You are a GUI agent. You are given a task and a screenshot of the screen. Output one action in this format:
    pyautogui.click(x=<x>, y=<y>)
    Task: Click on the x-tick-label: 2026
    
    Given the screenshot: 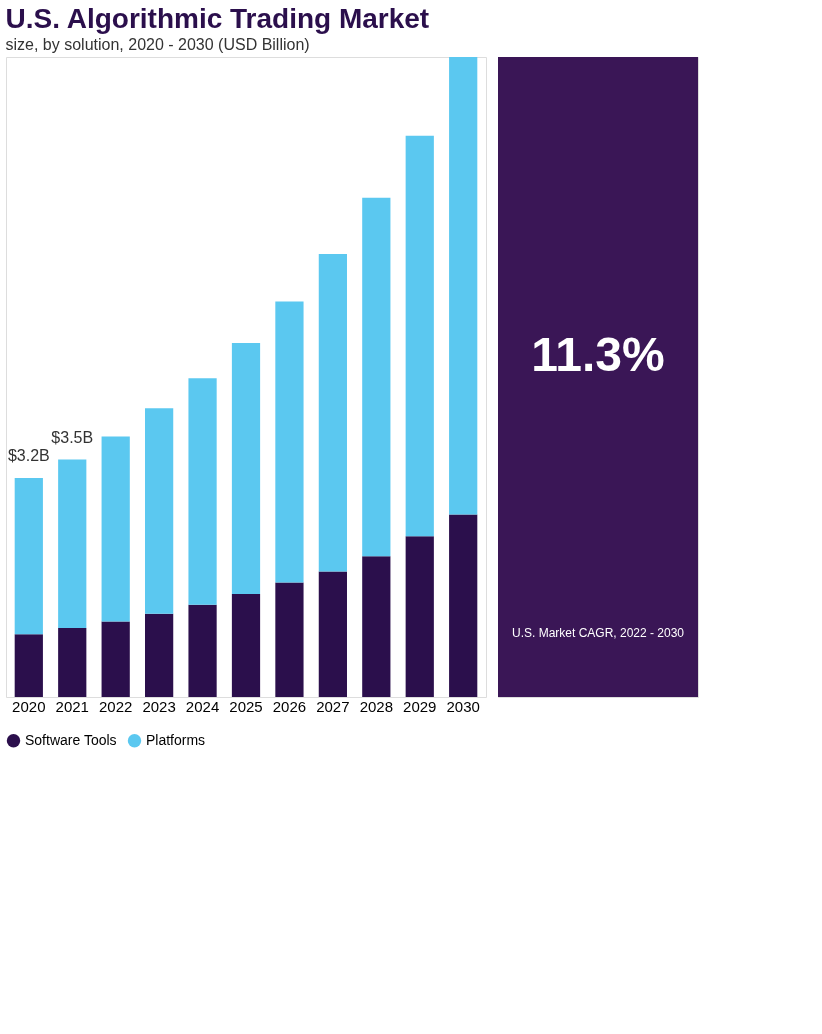 What is the action you would take?
    pyautogui.click(x=289, y=706)
    